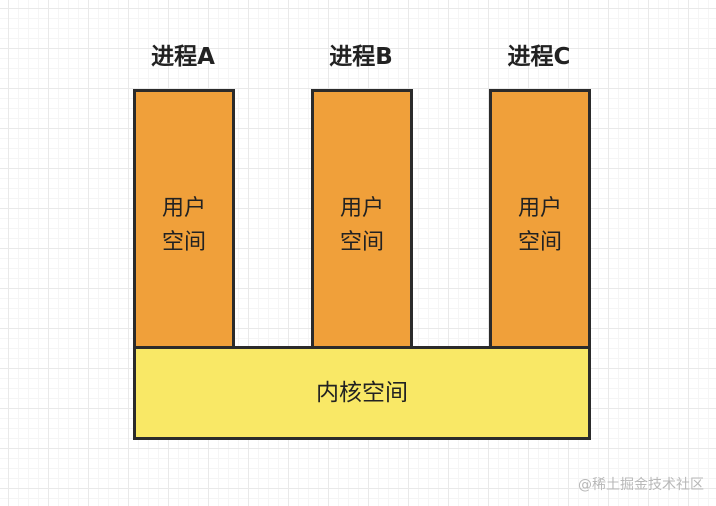 The height and width of the screenshot is (506, 716). Describe the element at coordinates (184, 226) in the screenshot. I see `user-space-a-label: 用户 空间` at that location.